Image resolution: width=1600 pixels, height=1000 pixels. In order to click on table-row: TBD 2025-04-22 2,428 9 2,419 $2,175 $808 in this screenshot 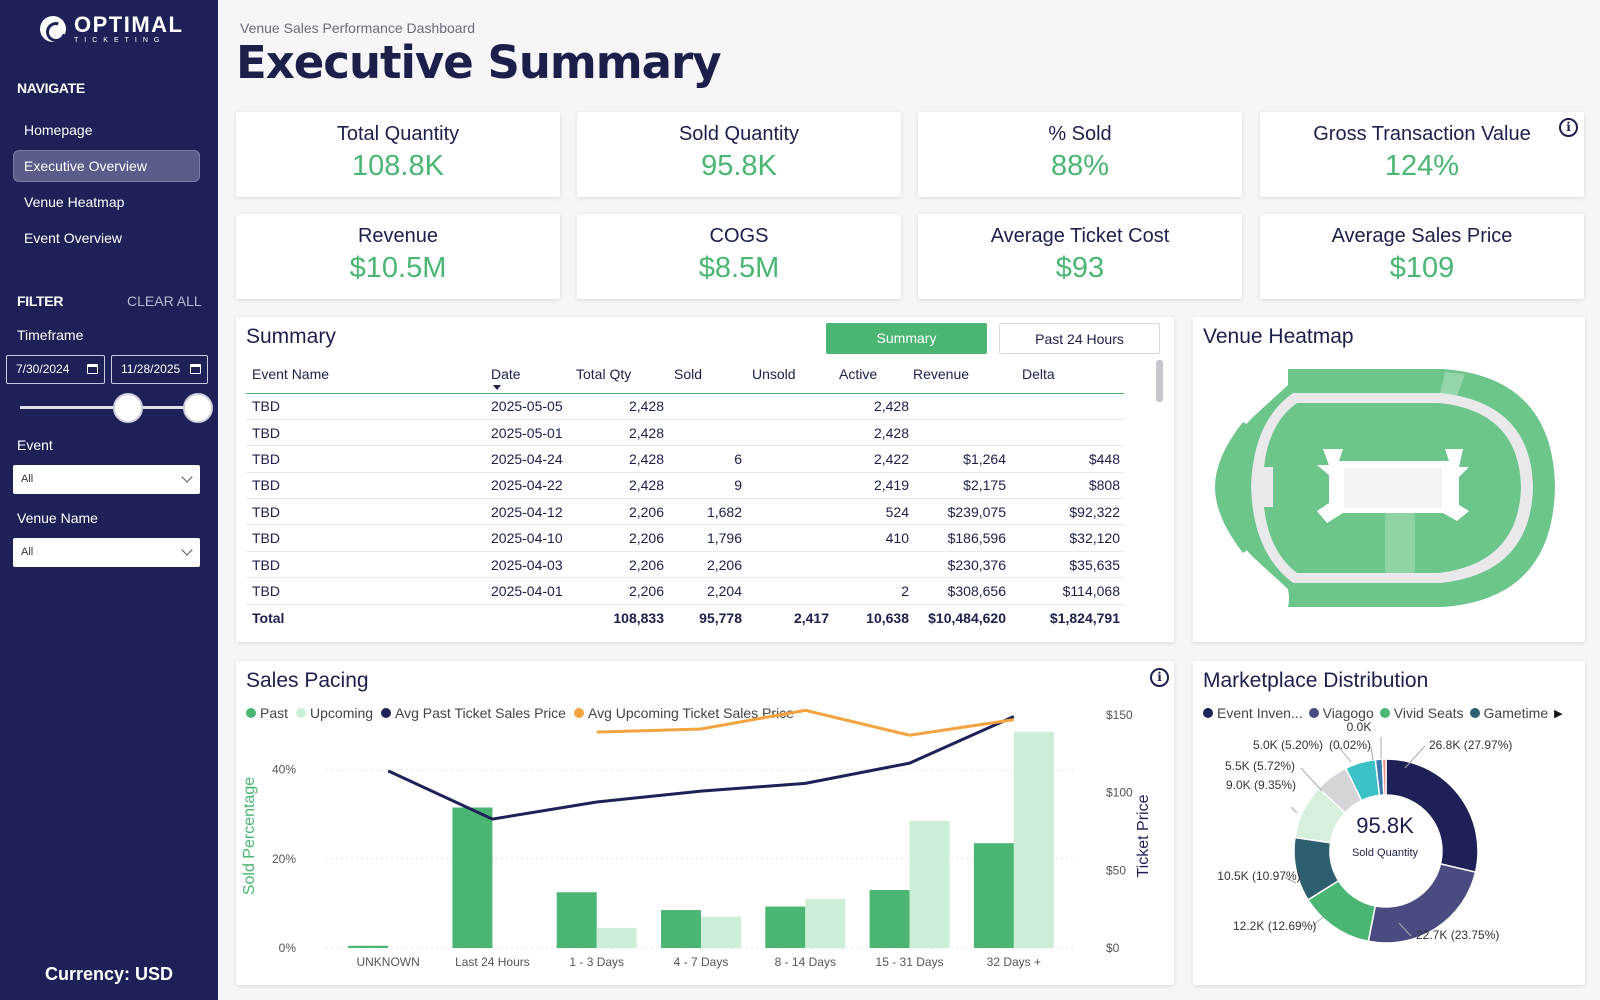, I will do `click(685, 486)`.